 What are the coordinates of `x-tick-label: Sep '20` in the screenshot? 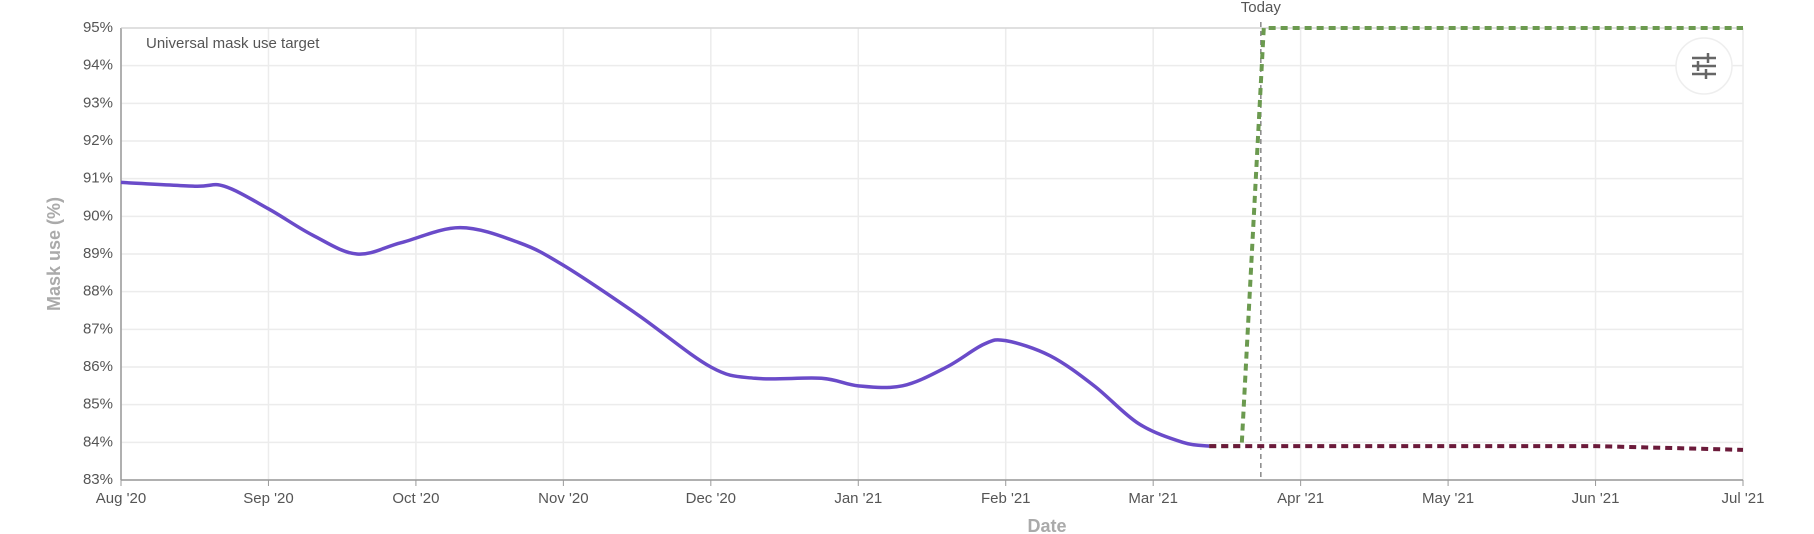 It's located at (268, 498).